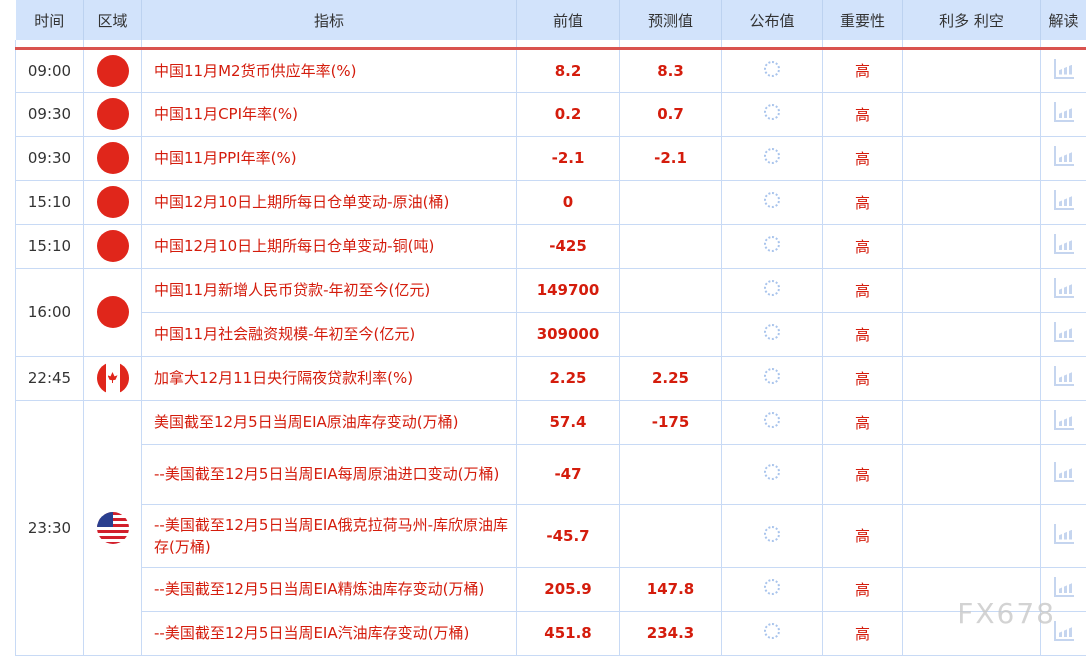 The image size is (1086, 656). What do you see at coordinates (671, 378) in the screenshot?
I see `forecast-value: 2.25` at bounding box center [671, 378].